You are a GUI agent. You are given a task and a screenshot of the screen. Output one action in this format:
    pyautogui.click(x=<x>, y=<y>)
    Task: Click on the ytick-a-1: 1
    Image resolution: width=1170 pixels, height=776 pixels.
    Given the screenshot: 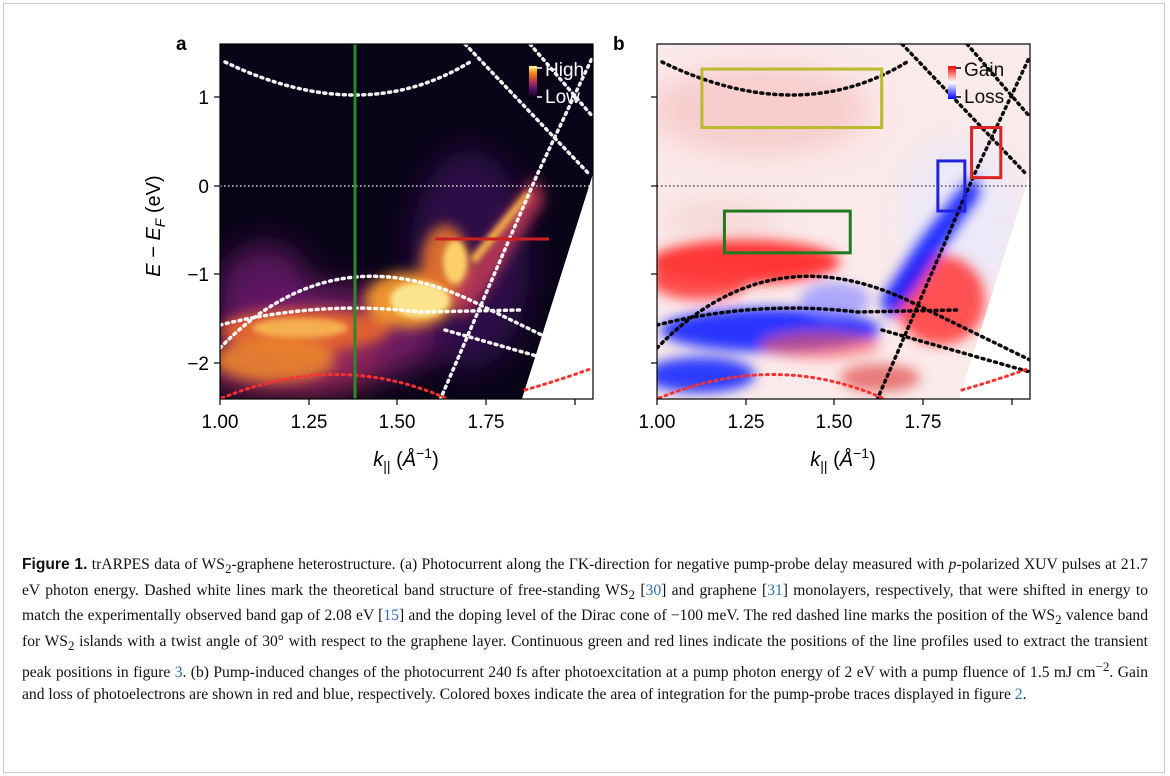 What is the action you would take?
    pyautogui.click(x=203, y=98)
    